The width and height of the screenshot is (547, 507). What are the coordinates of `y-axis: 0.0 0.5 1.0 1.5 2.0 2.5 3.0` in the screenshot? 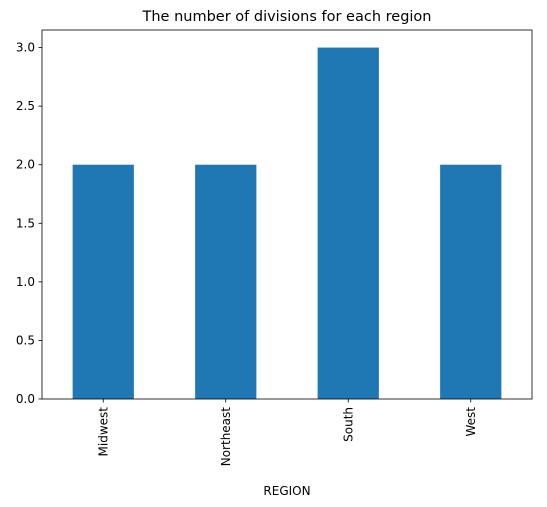 It's located at (29, 223).